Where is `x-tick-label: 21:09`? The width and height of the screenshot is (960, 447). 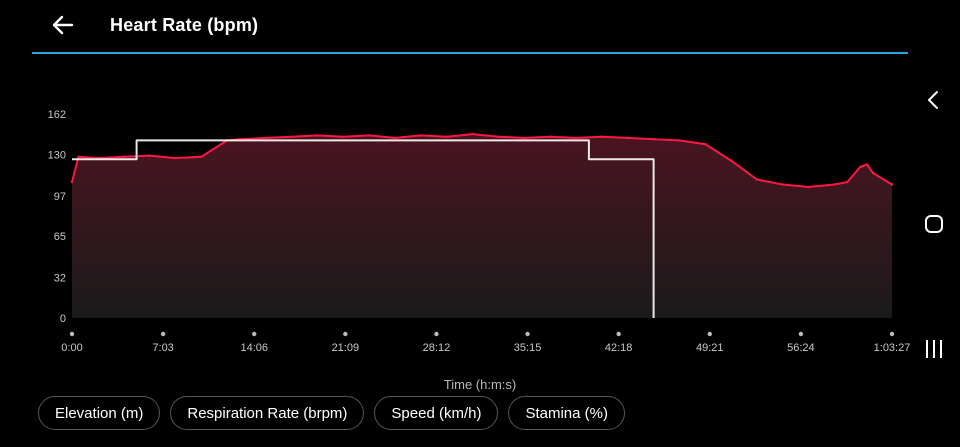
x-tick-label: 21:09 is located at coordinates (346, 348).